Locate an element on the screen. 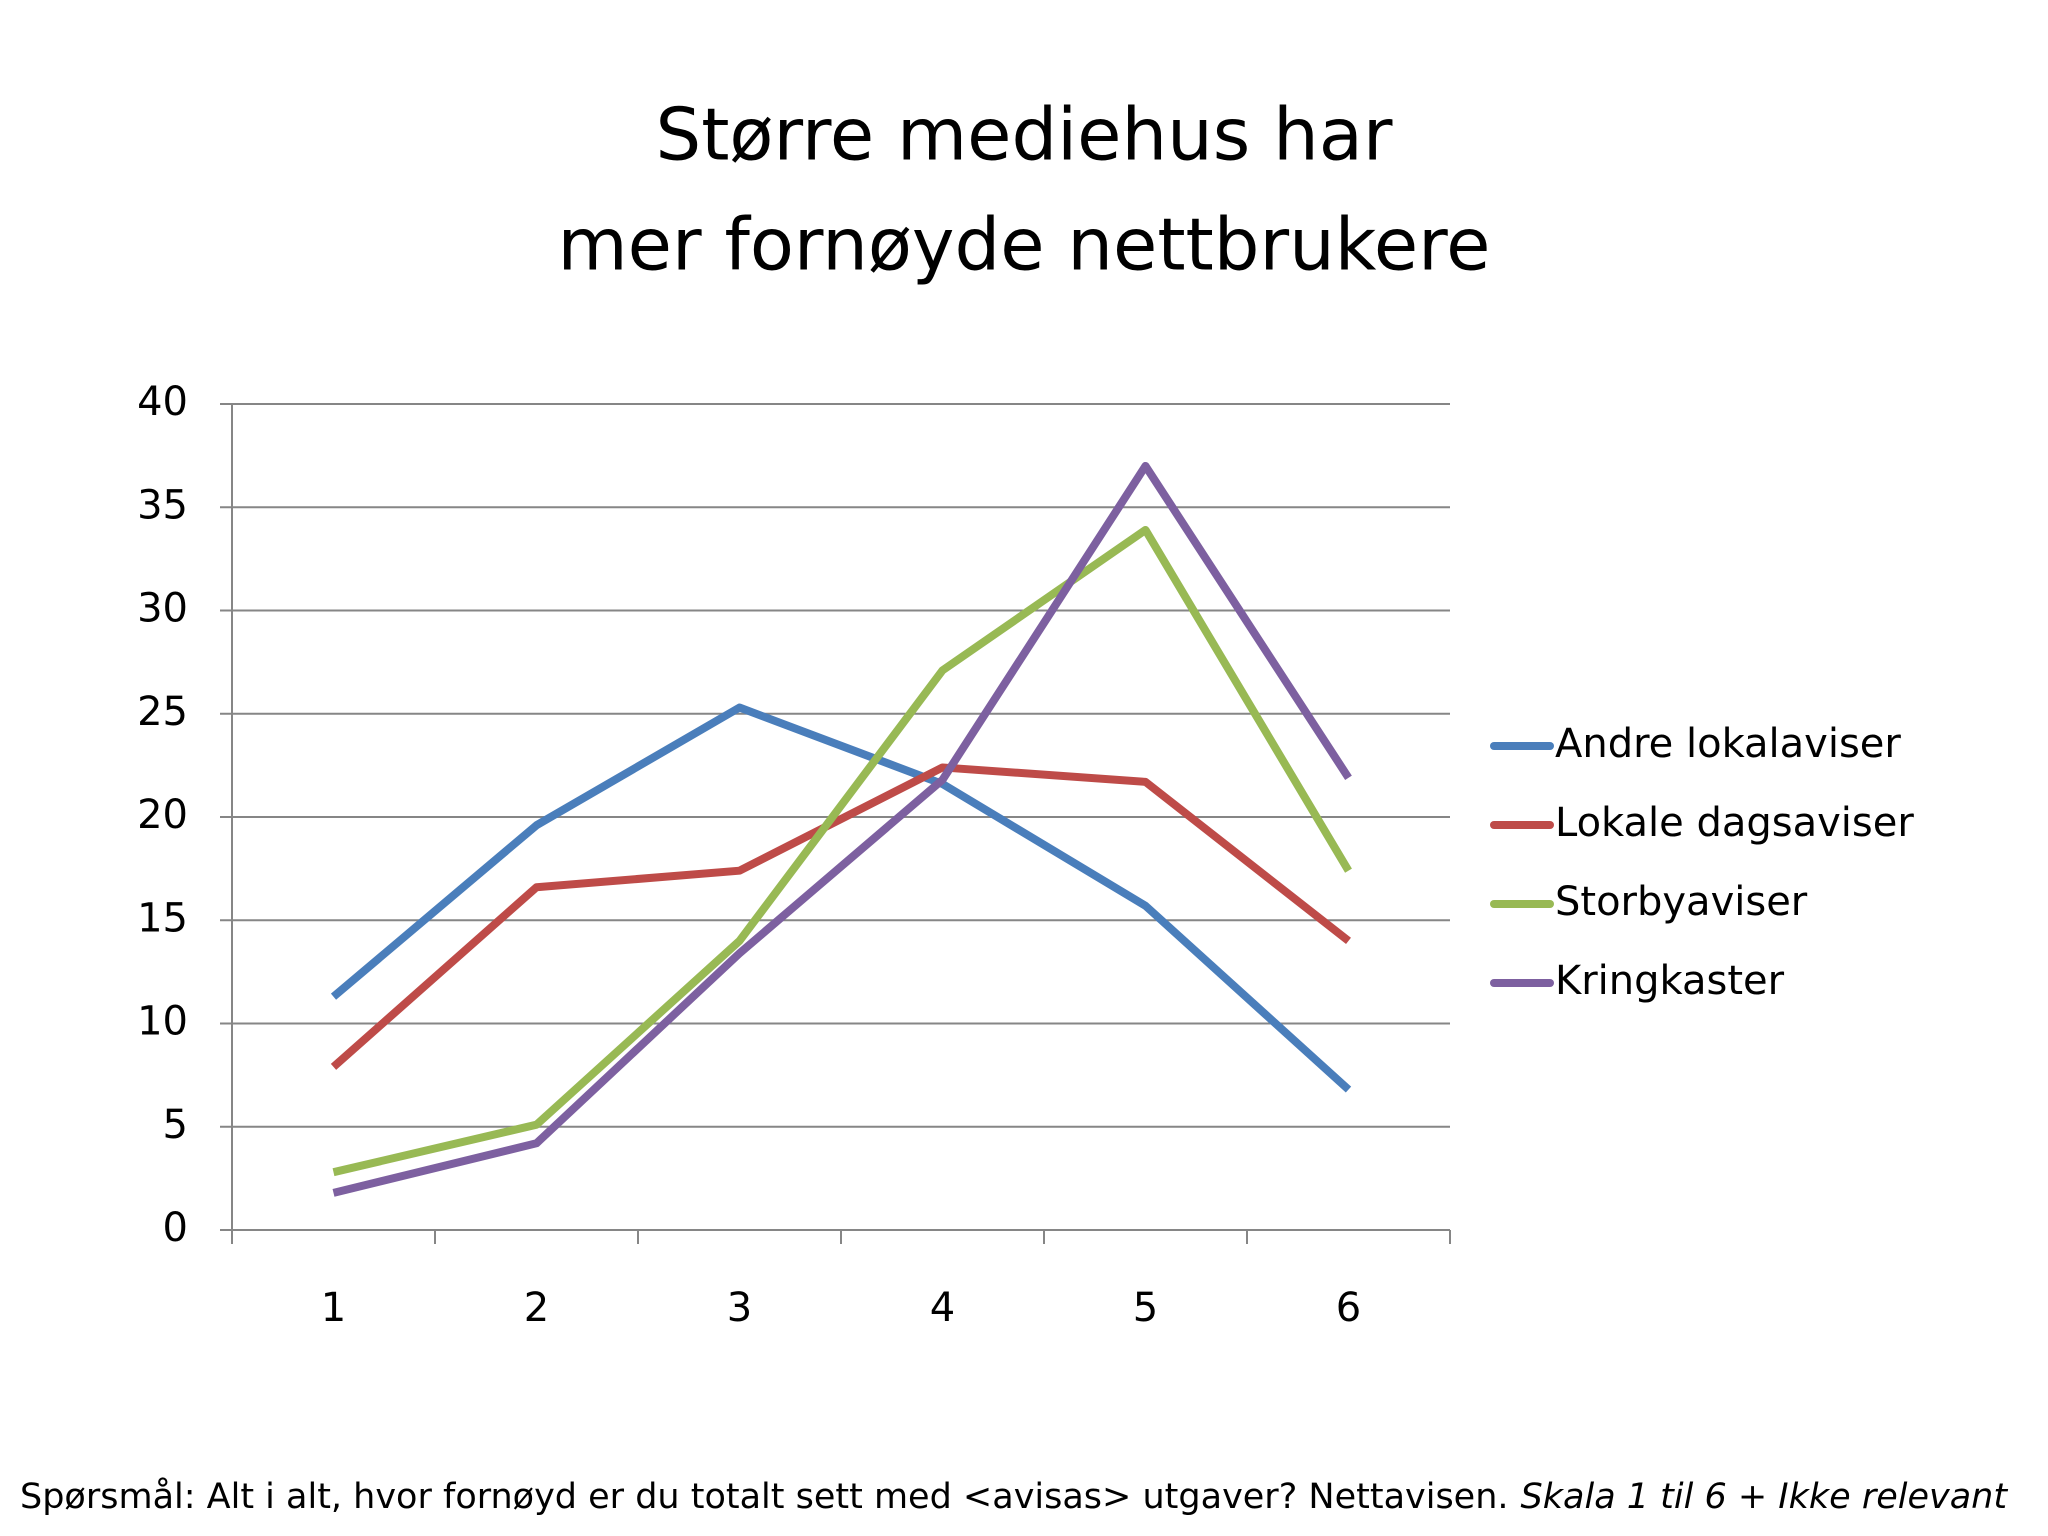  y-tick-label: 20 is located at coordinates (162, 815).